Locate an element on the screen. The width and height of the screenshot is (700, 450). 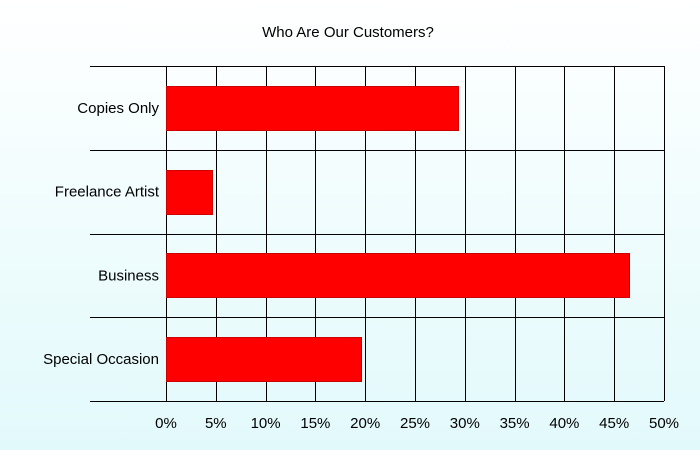
x-tick-label: 45% is located at coordinates (614, 423).